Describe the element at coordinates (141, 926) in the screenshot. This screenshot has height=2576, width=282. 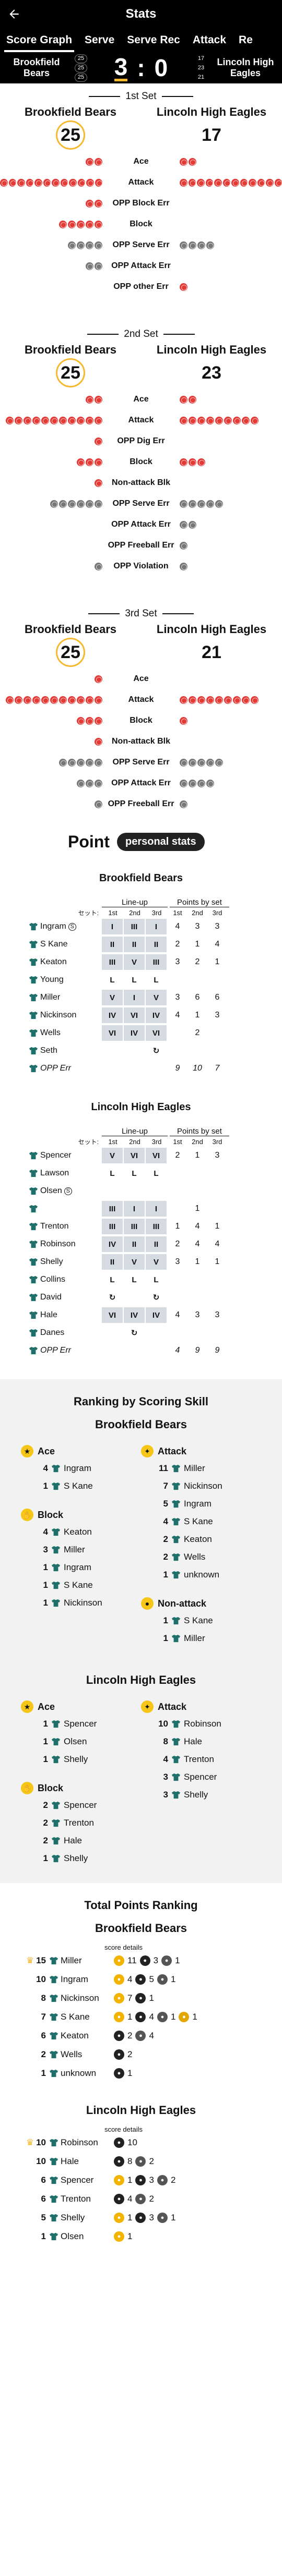
I see `player-row: Ingram S I III I 4 3 3` at that location.